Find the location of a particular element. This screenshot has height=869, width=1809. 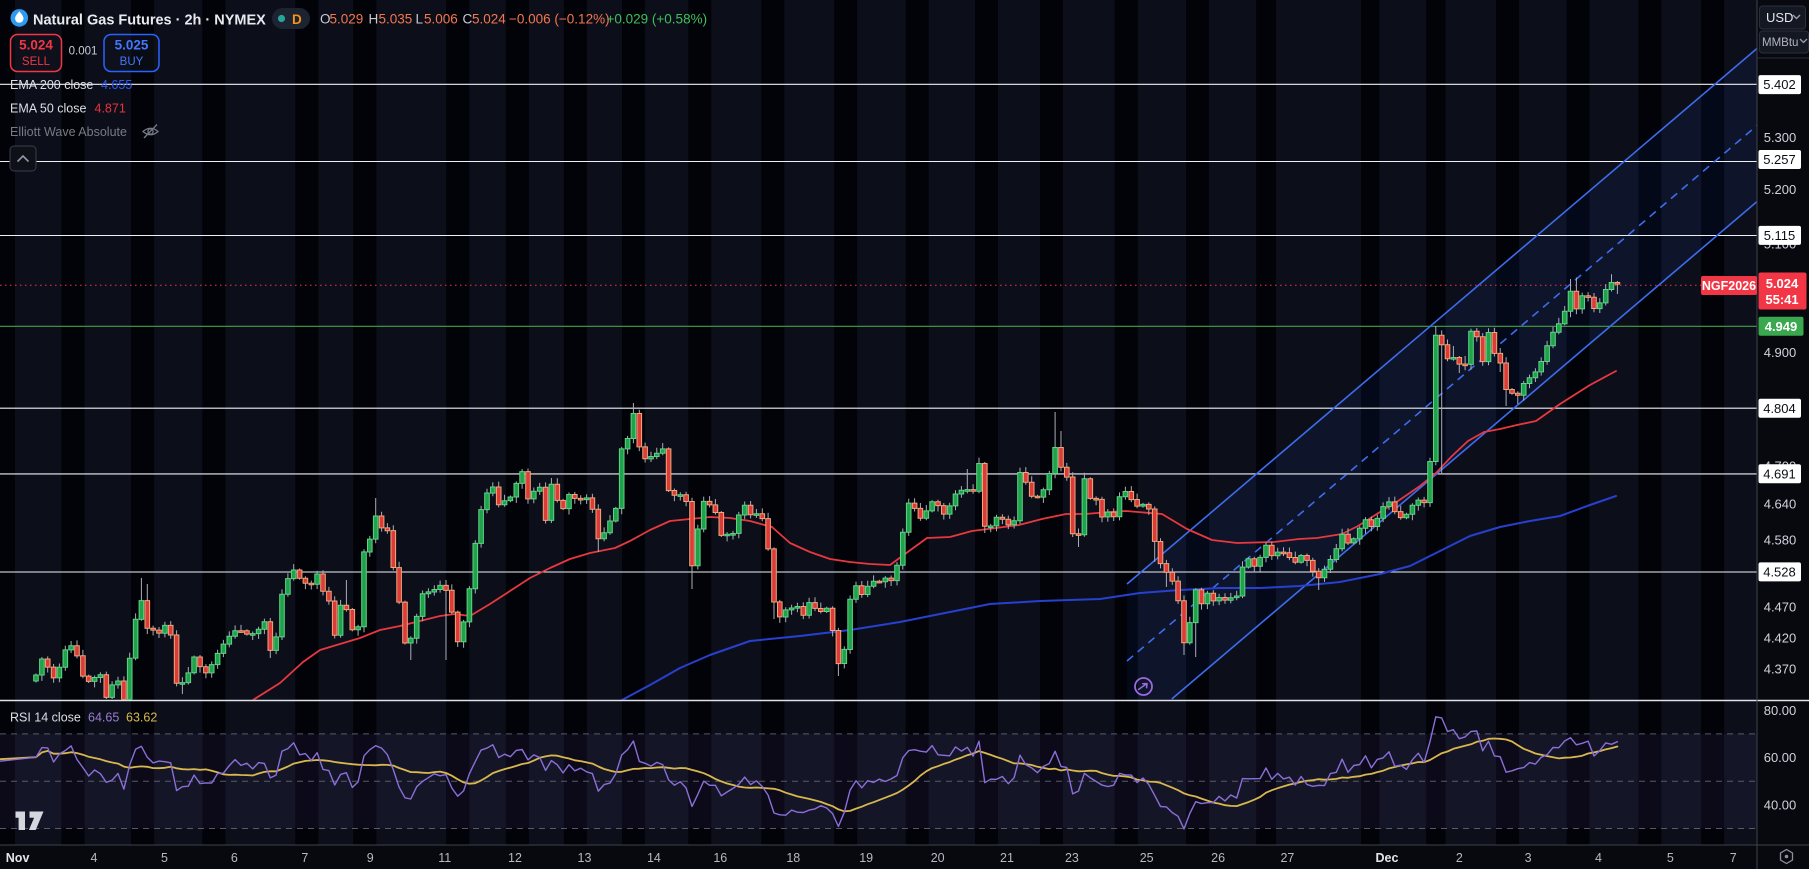

svg-text: 4.871 is located at coordinates (110, 109).